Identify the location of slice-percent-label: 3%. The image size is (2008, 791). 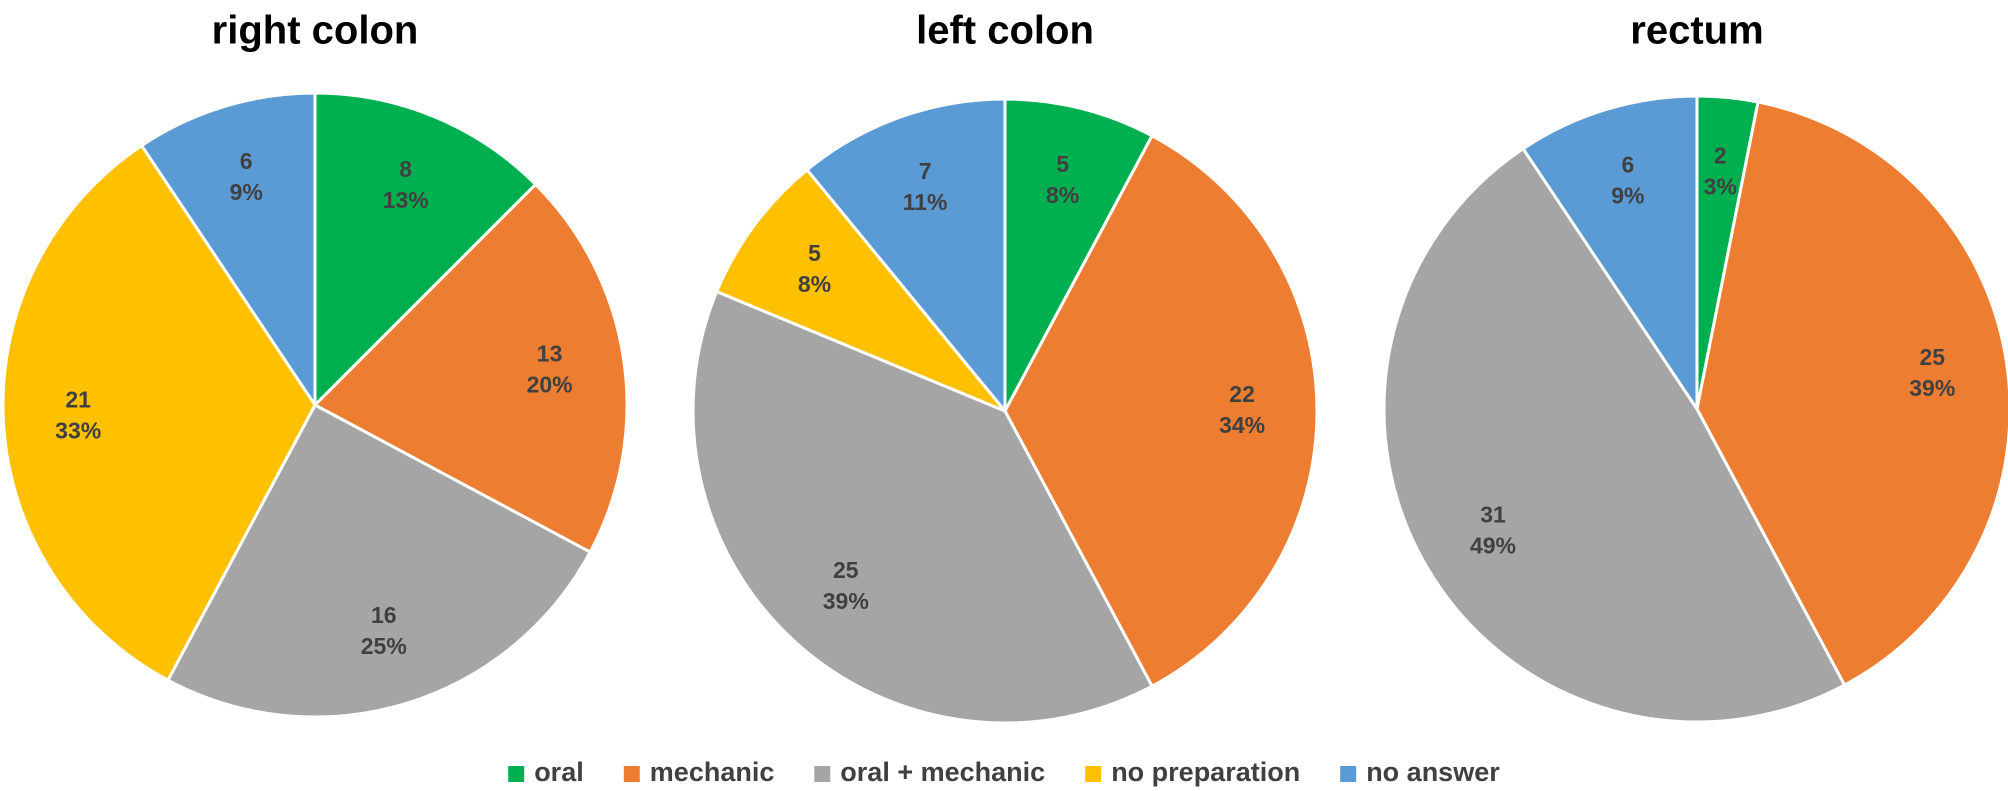
(1720, 186).